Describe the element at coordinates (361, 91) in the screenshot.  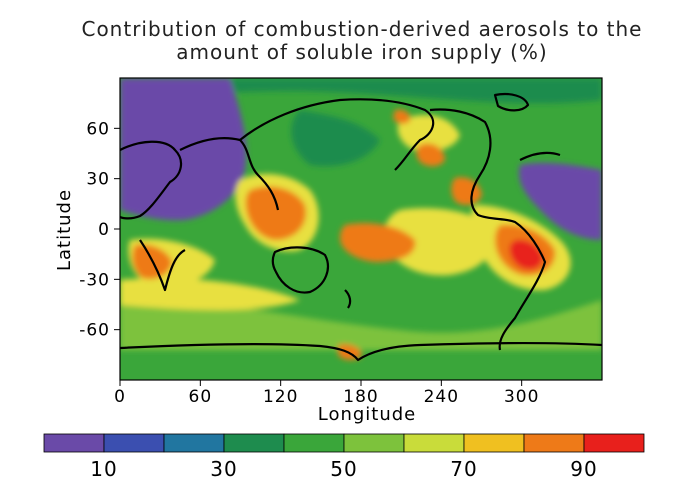
I see `arctic-band` at that location.